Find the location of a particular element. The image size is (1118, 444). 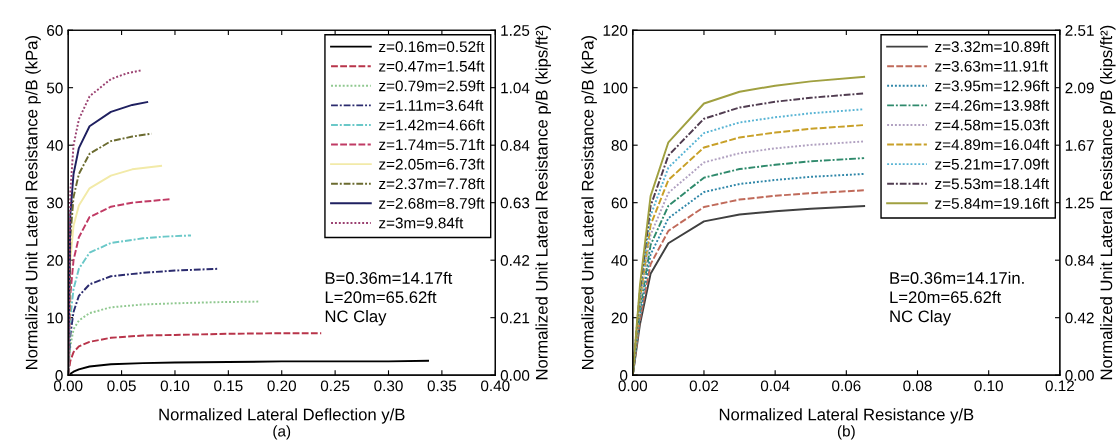

y-tick-label: 50 is located at coordinates (54, 88).